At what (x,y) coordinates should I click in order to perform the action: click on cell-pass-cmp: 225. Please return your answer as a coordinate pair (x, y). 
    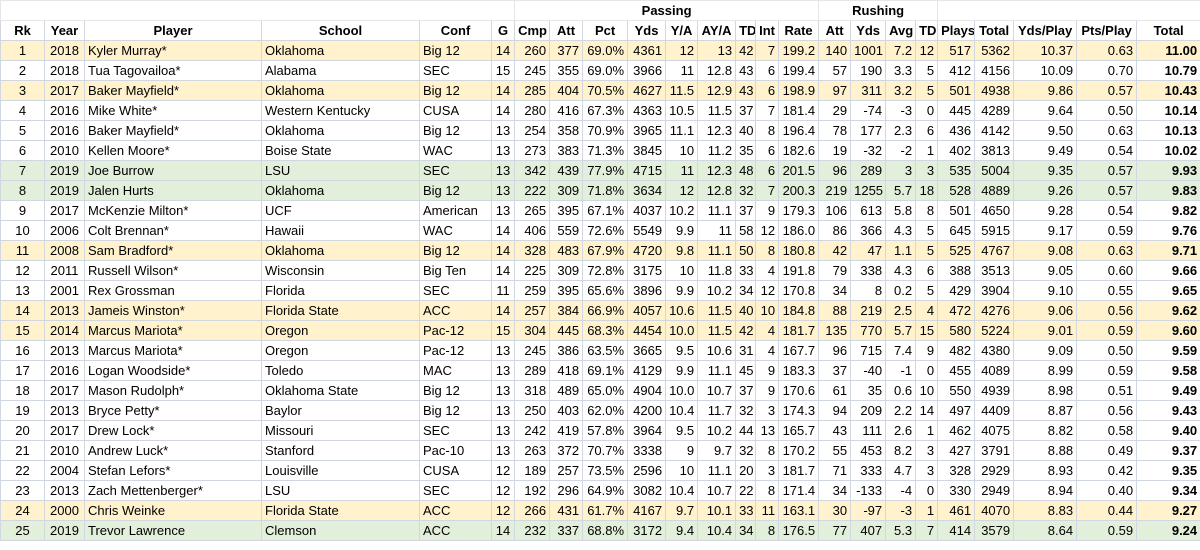
    Looking at the image, I should click on (532, 270).